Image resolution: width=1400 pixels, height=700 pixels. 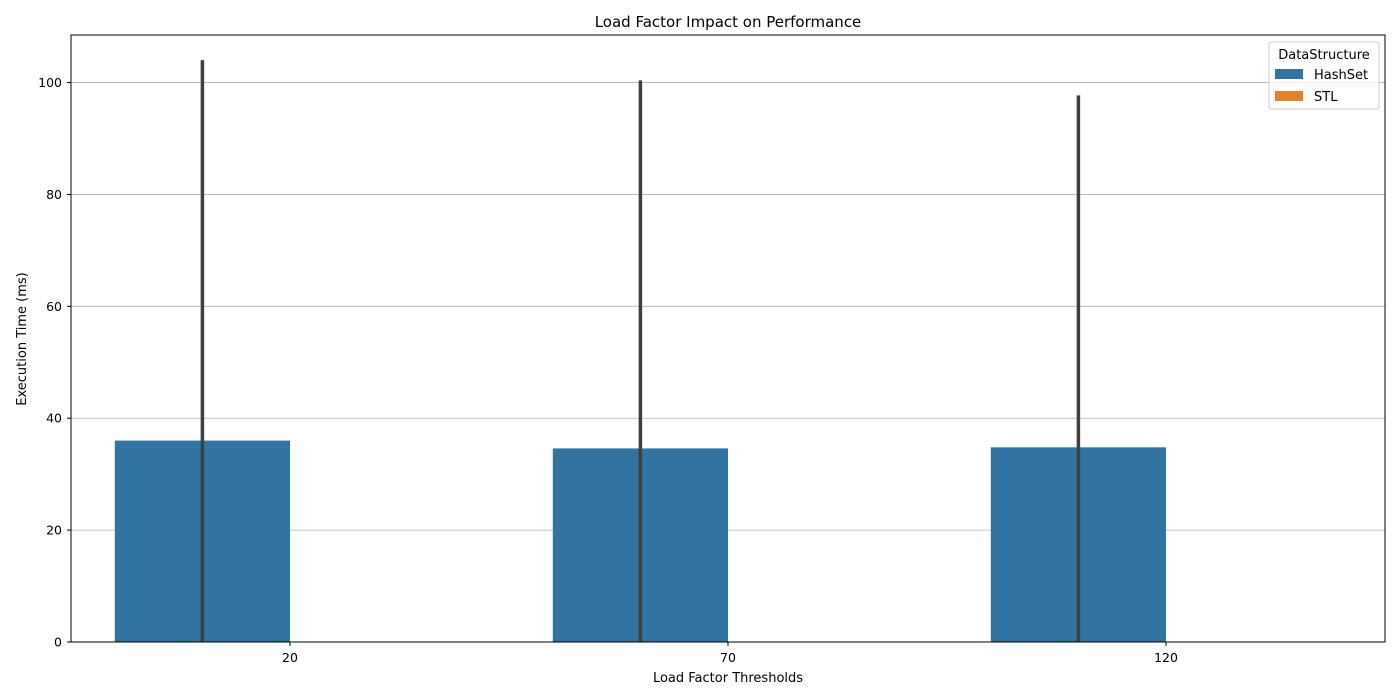 What do you see at coordinates (22, 338) in the screenshot?
I see `y-axis-label: Execution Time (ms)` at bounding box center [22, 338].